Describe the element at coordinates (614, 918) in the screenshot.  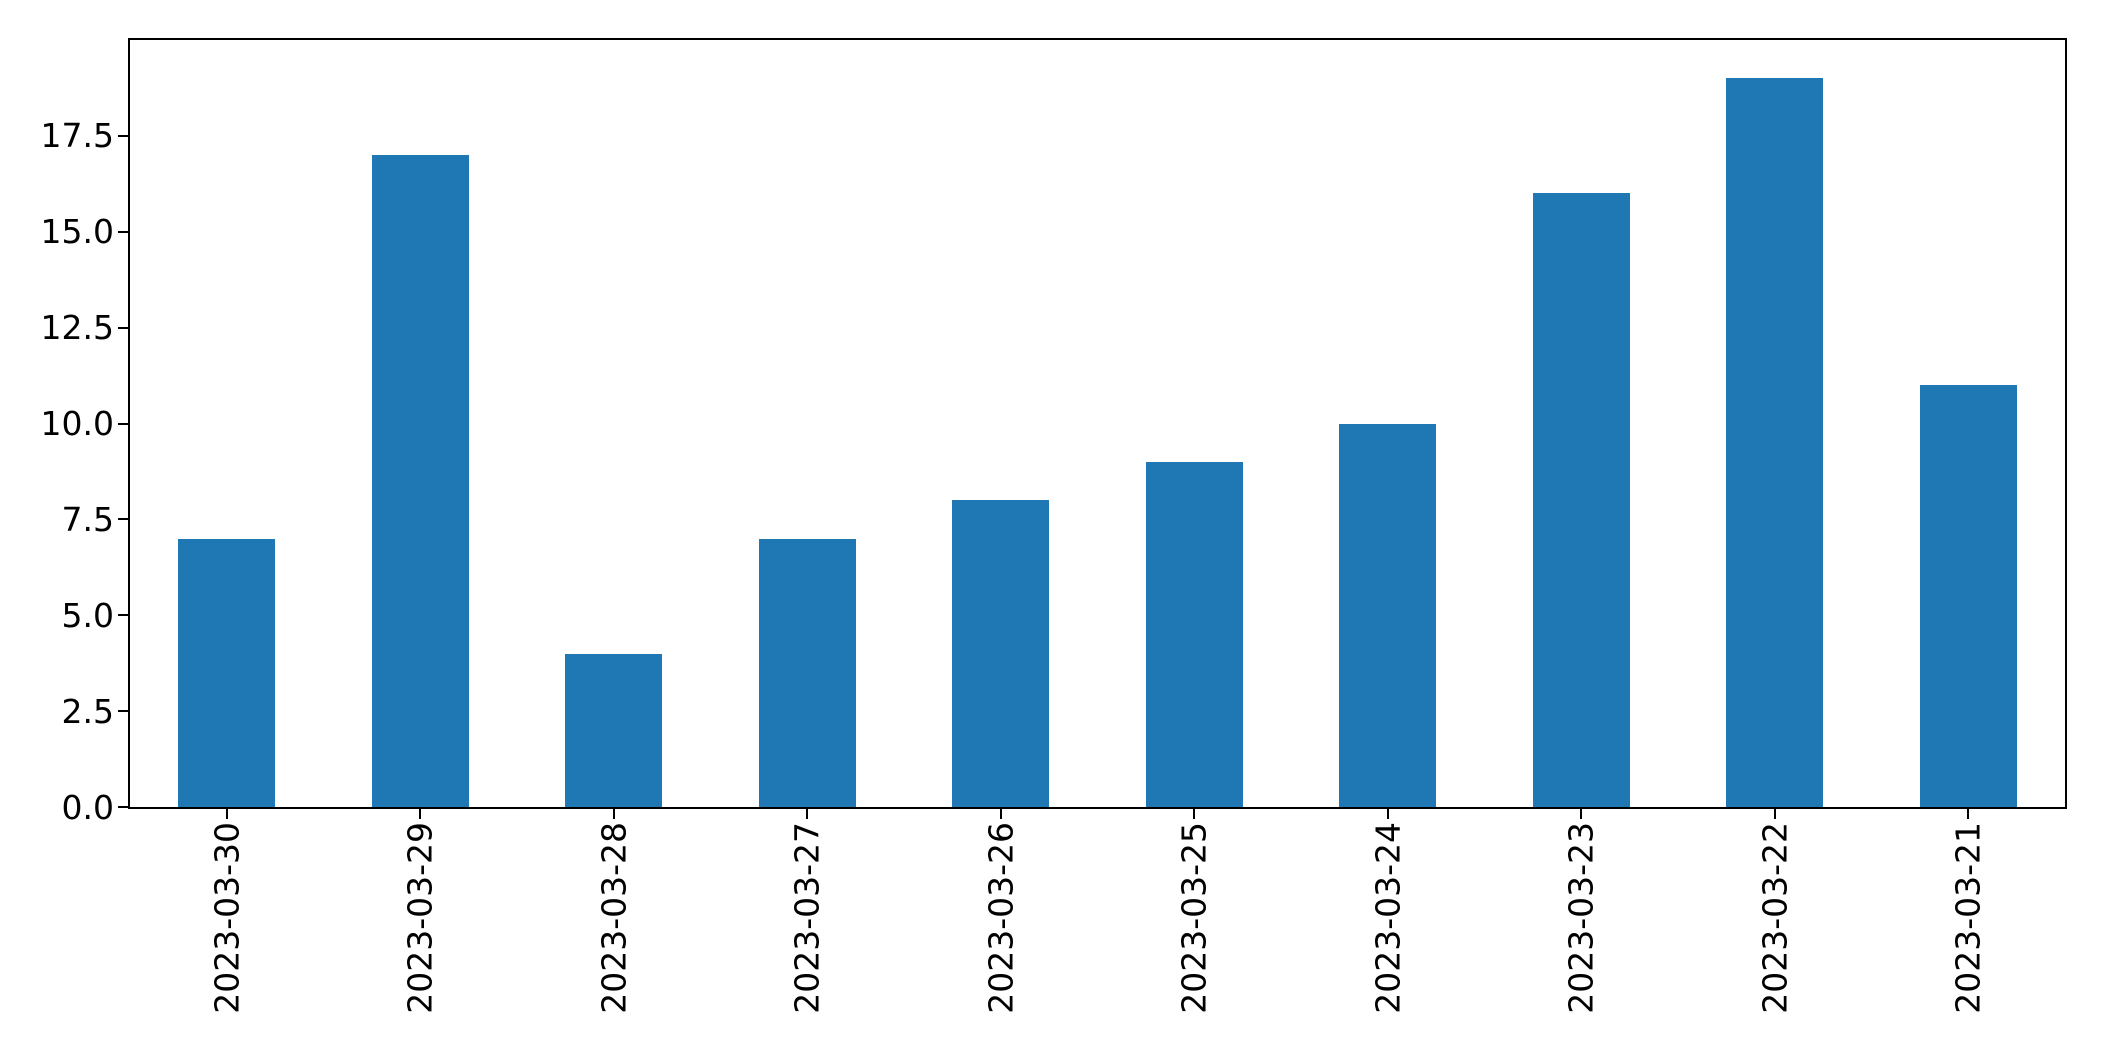
I see `x-tick-label: 2023-03-28` at that location.